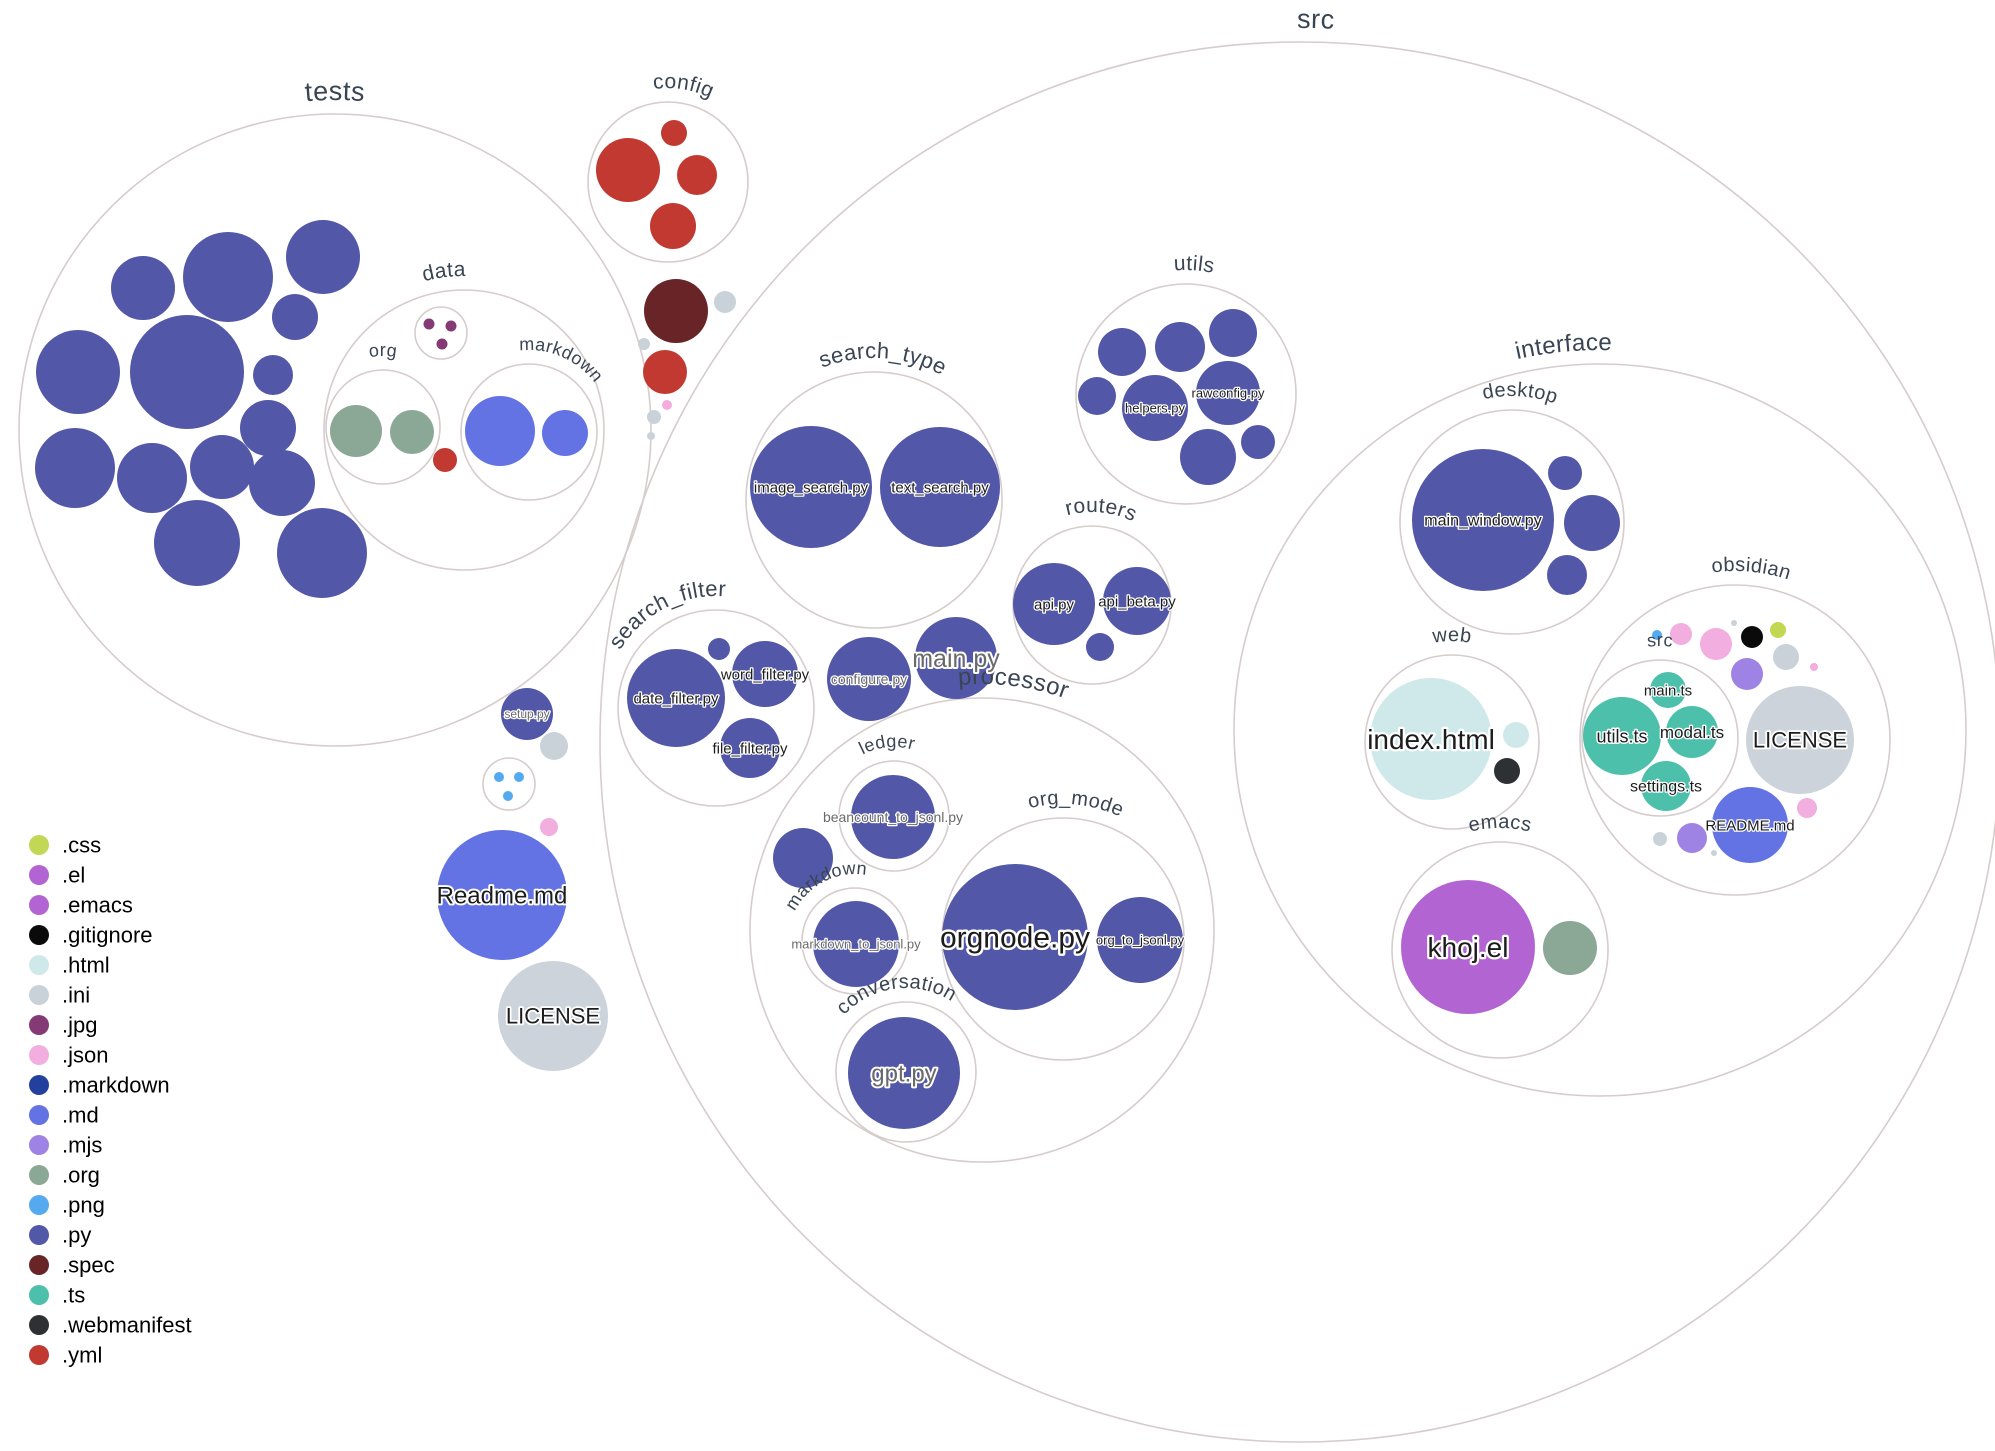 The height and width of the screenshot is (1451, 1995). Describe the element at coordinates (719, 649) in the screenshot. I see `file-circle-search-filter-py-small` at that location.